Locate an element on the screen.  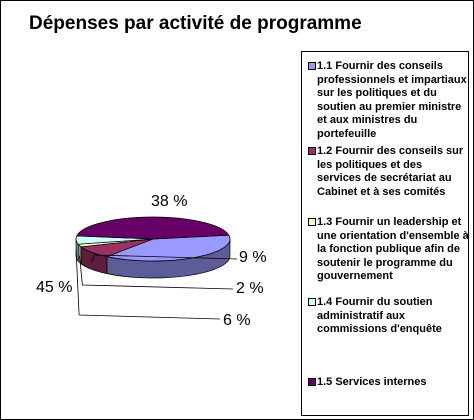
pie-tops is located at coordinates (153, 239).